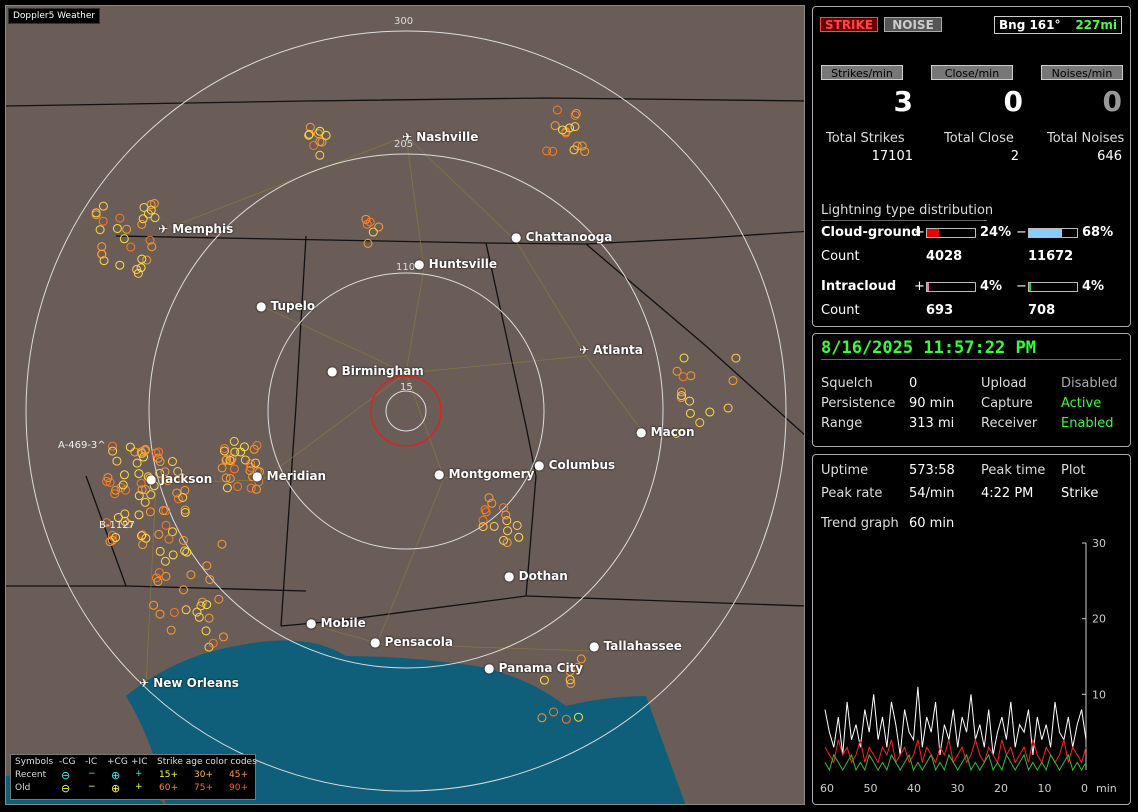  I want to click on city-label-tallahassee: ● Tallahassee, so click(635, 646).